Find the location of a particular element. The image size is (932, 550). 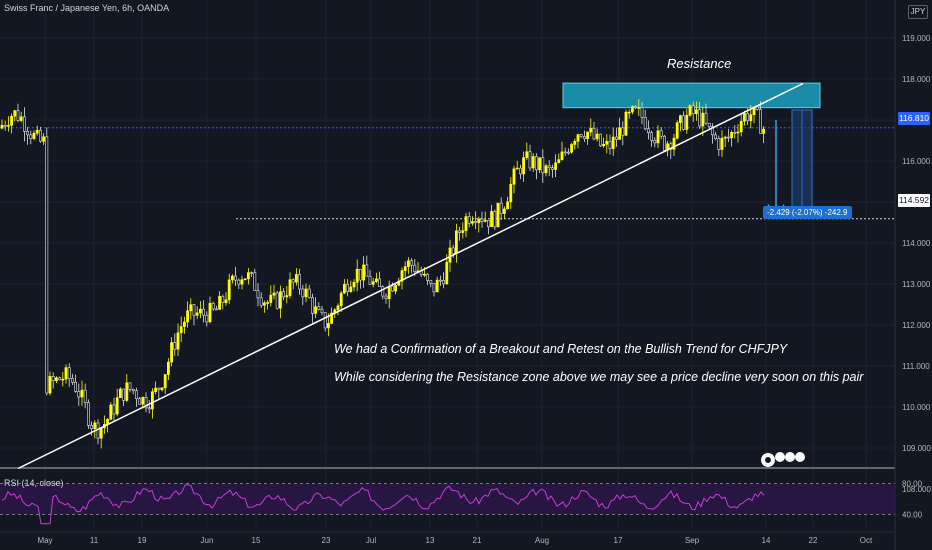

x-tick-label: Jun is located at coordinates (207, 540).